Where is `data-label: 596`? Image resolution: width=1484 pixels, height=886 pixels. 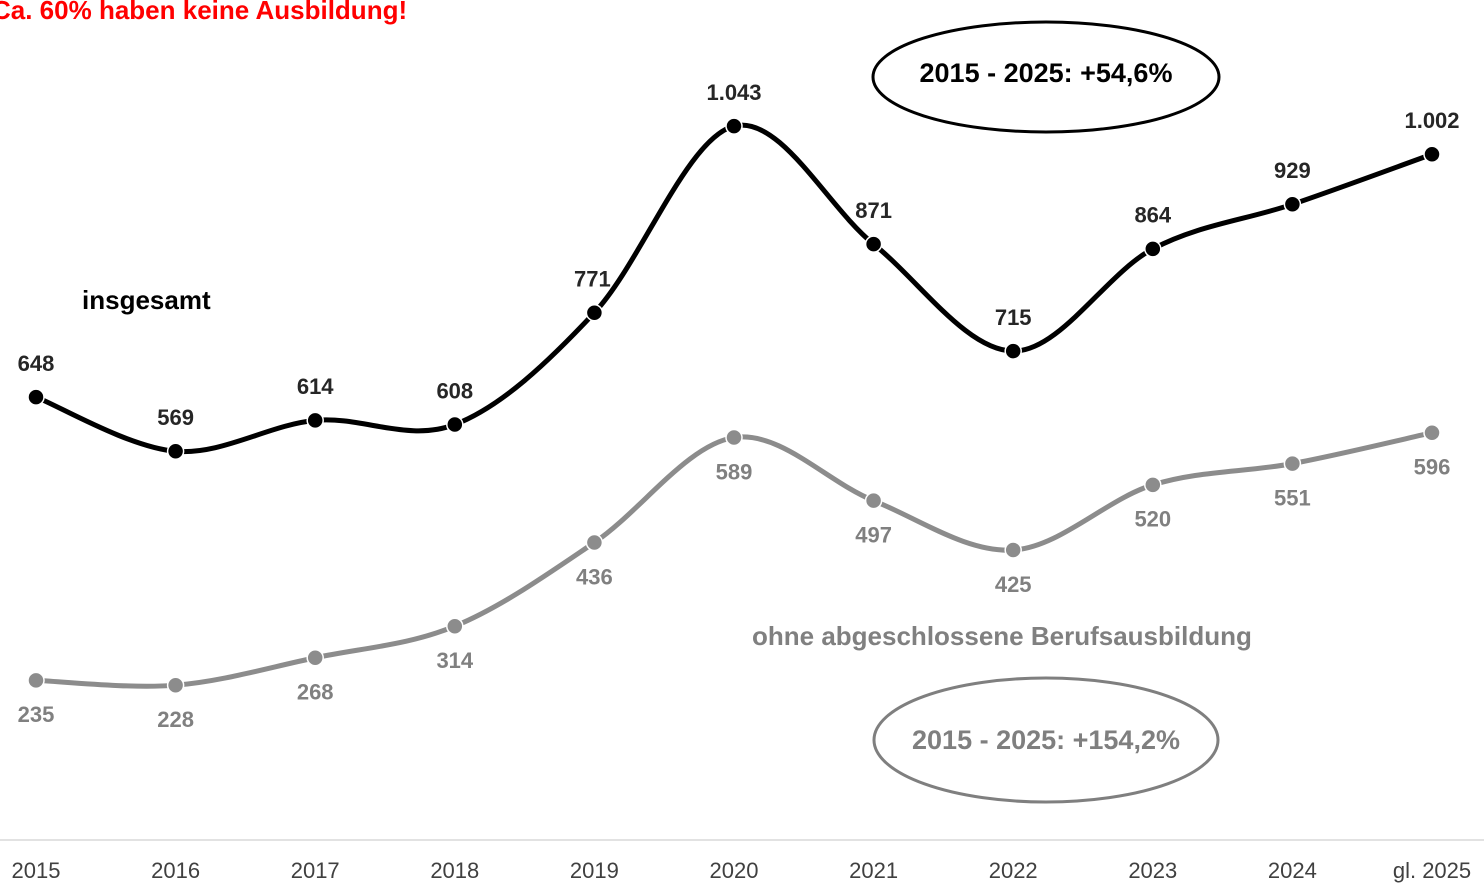
data-label: 596 is located at coordinates (1432, 467).